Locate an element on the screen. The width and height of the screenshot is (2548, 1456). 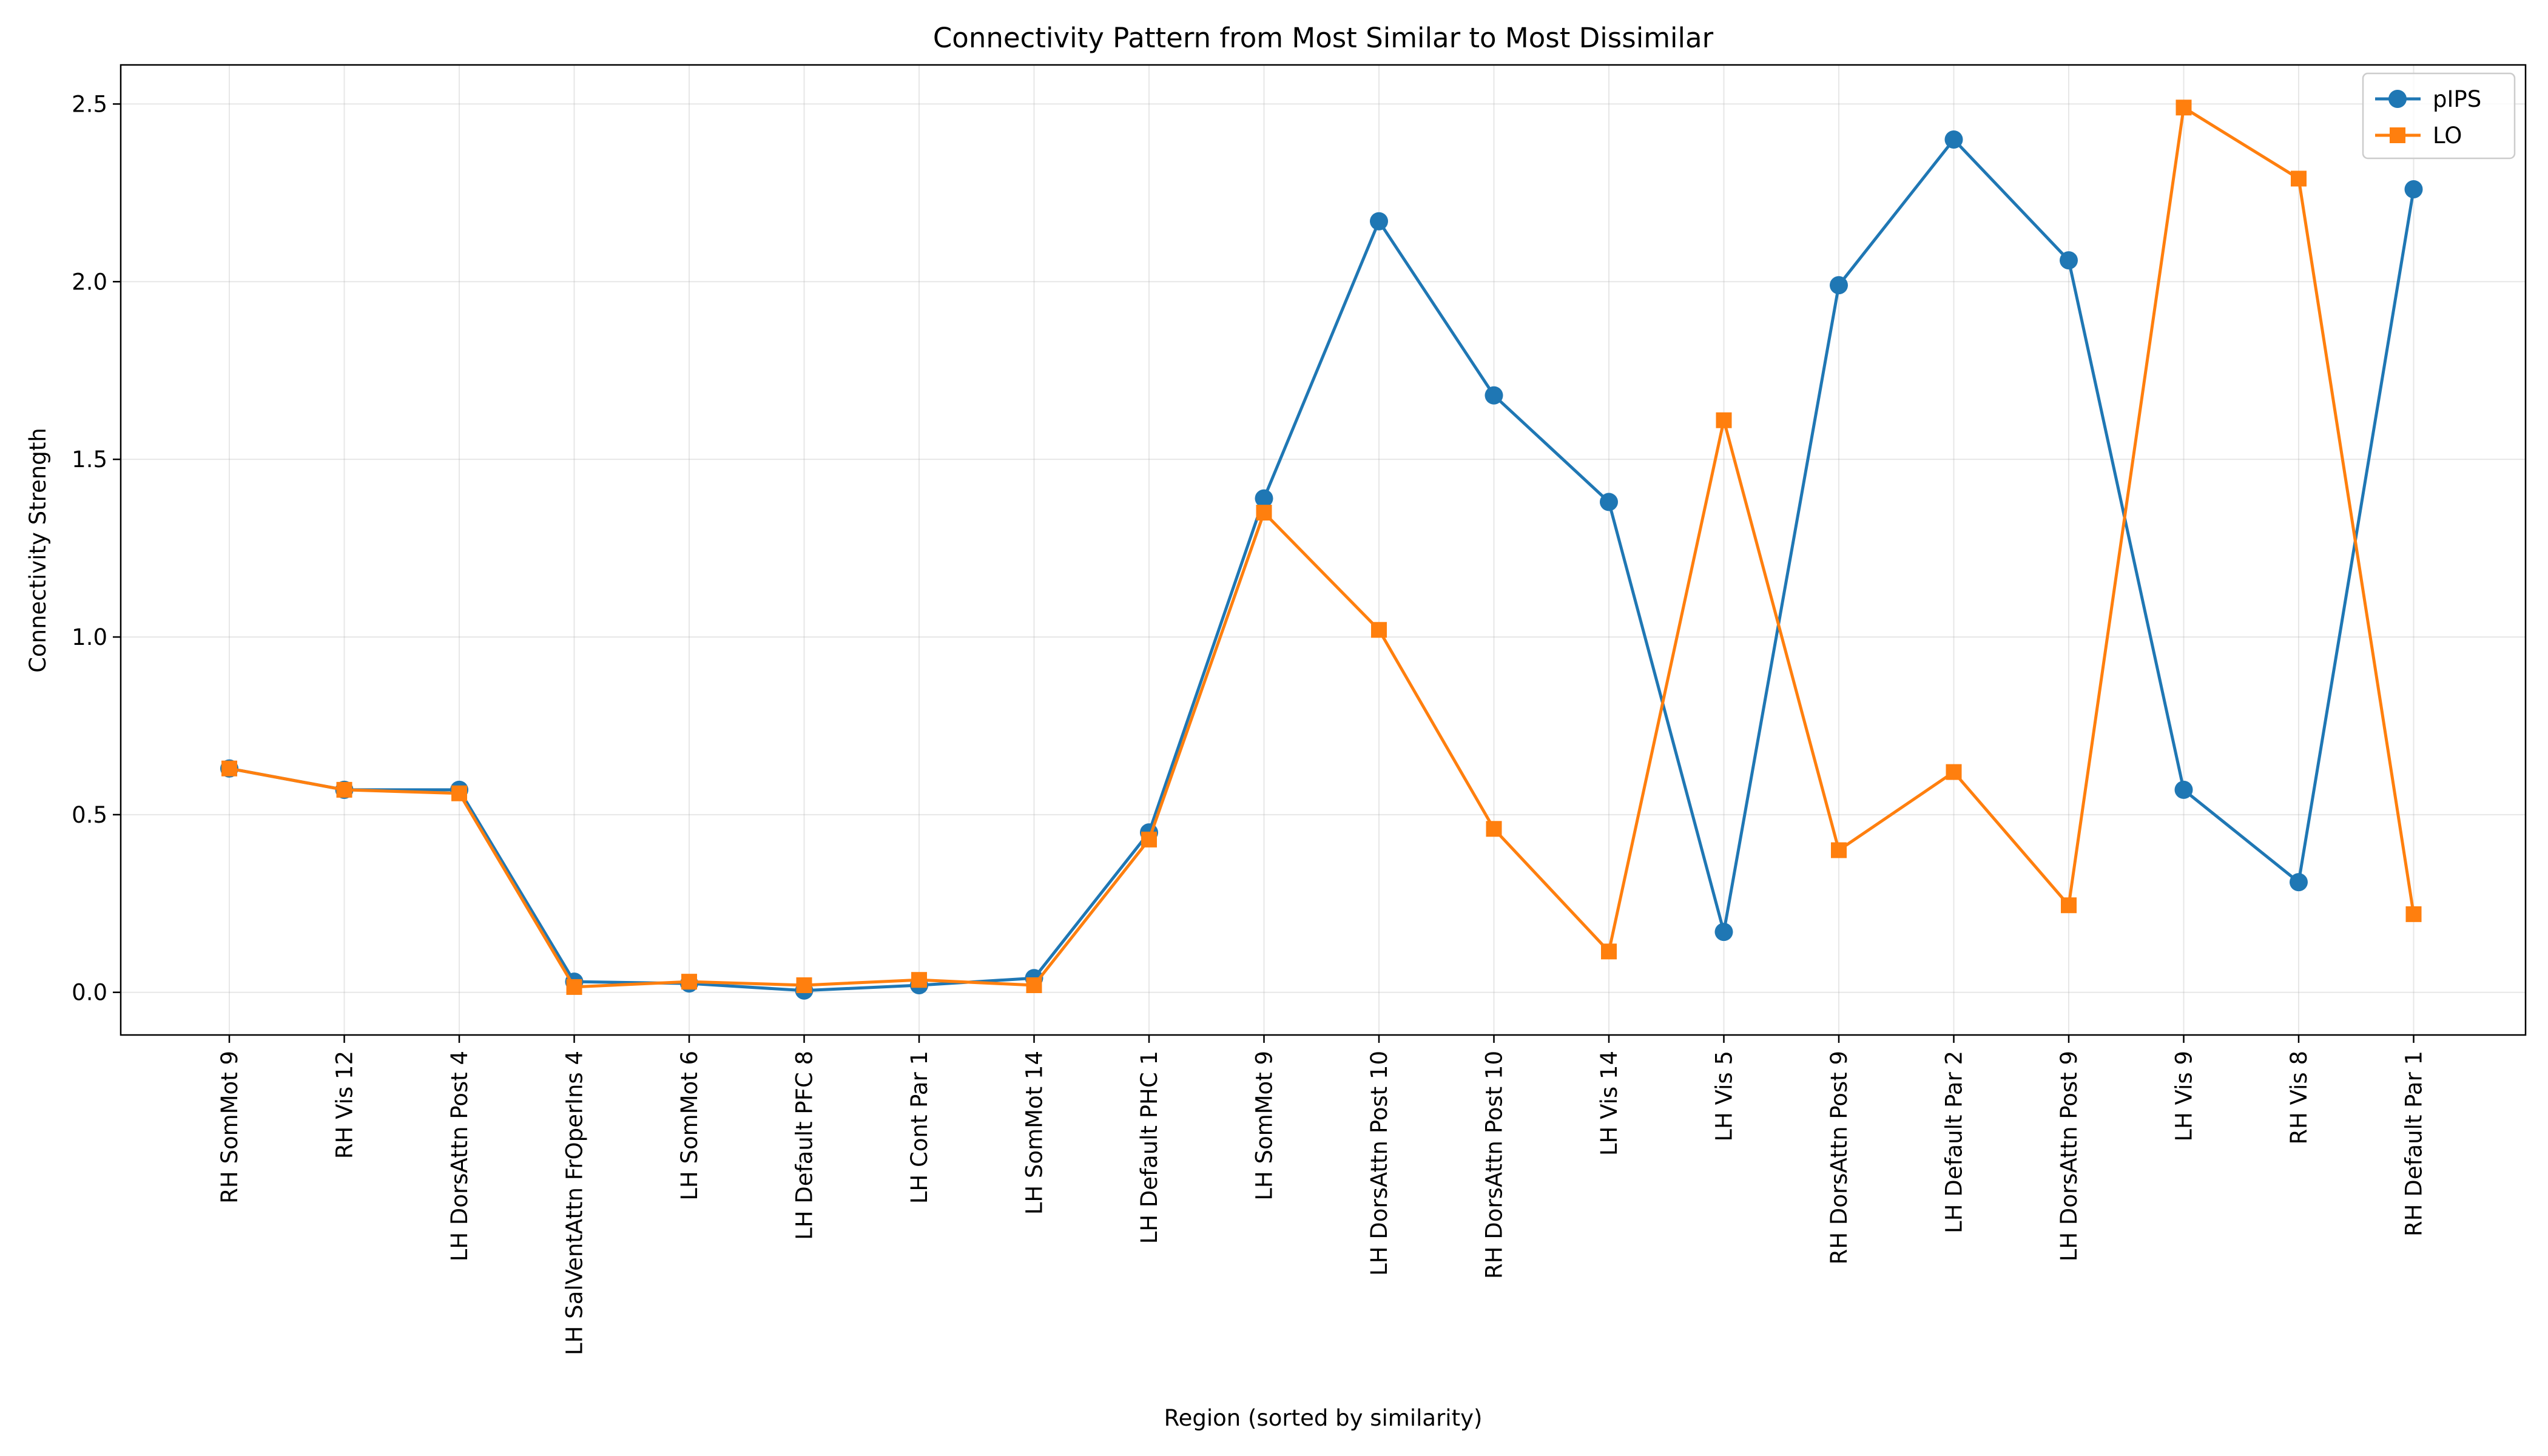
x-tick-label: RH DorsAttn Post 9 is located at coordinates (1839, 1158).